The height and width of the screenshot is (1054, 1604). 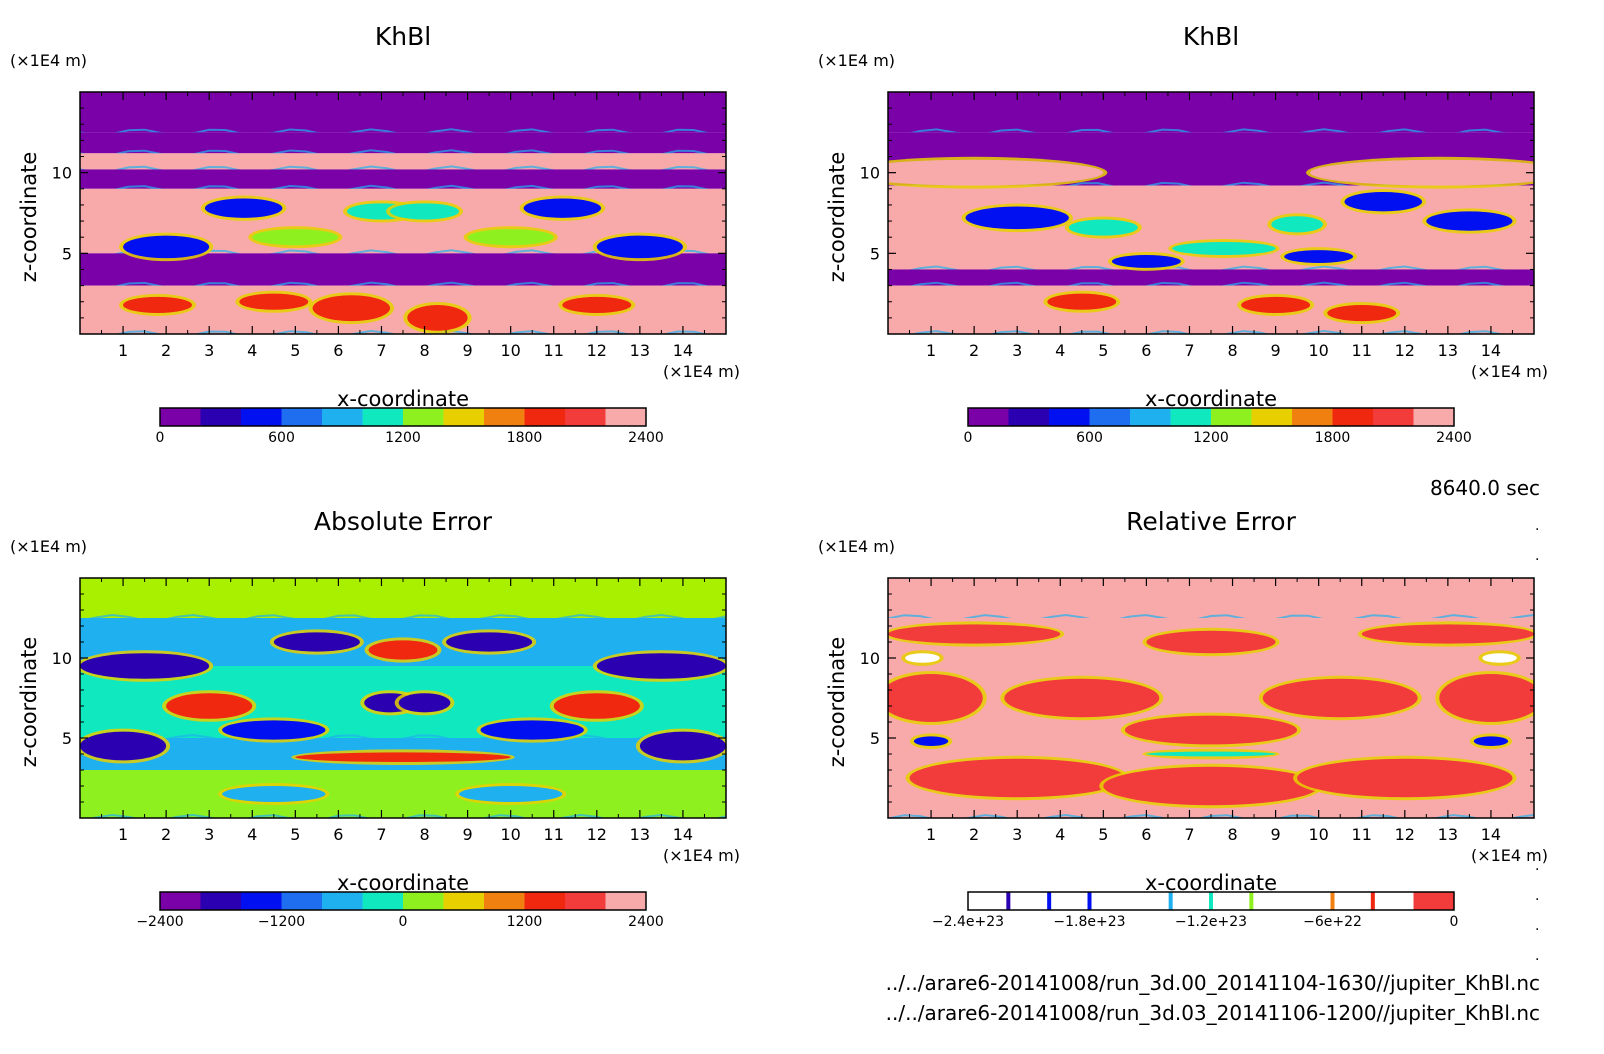 I want to click on x-tick-label: 8, so click(x=424, y=834).